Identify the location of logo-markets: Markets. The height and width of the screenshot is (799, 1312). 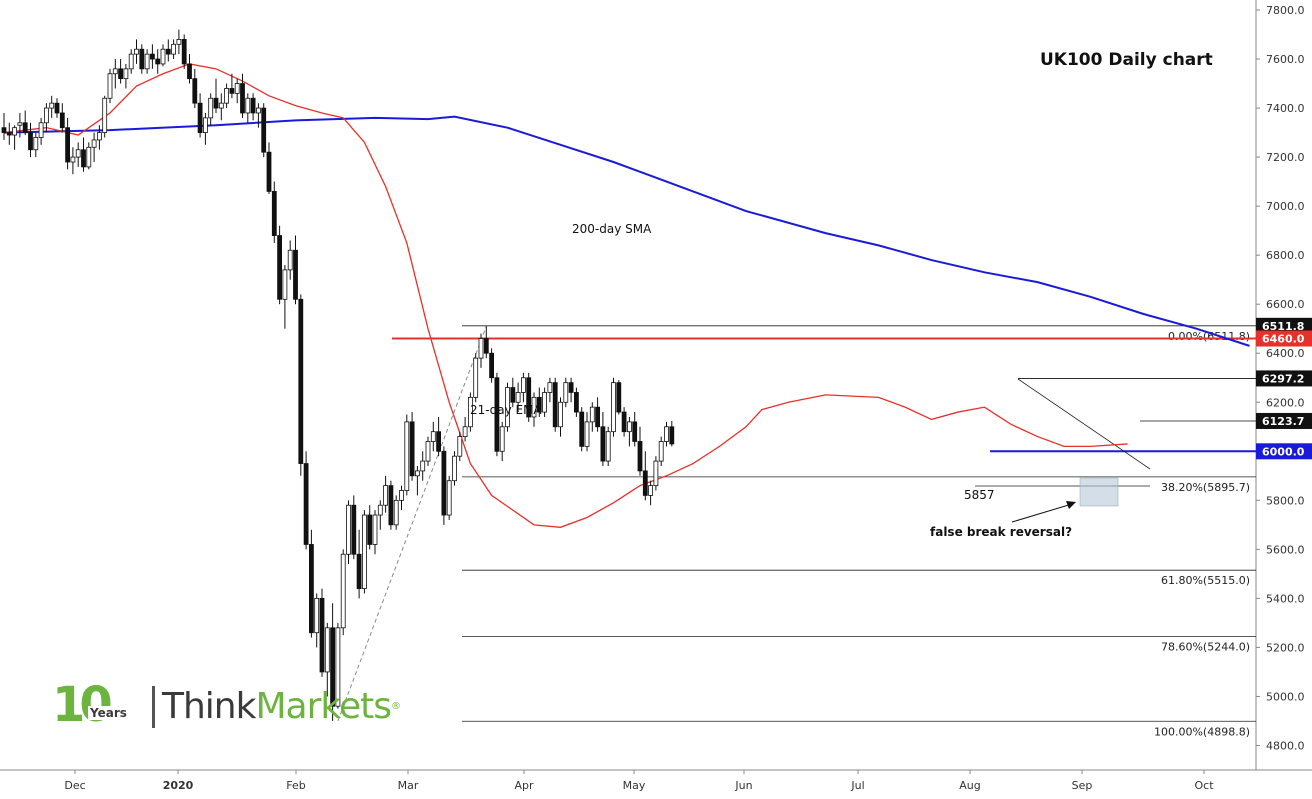
(323, 706).